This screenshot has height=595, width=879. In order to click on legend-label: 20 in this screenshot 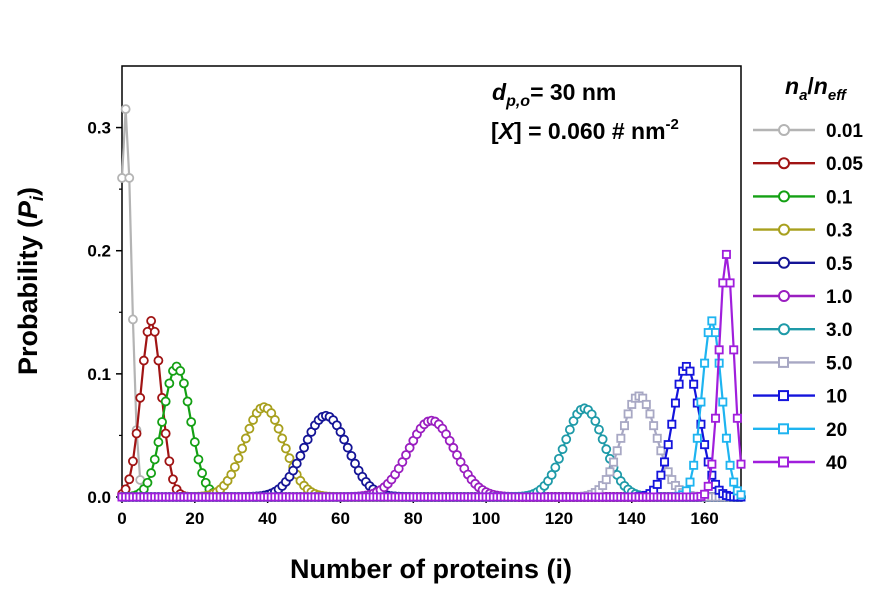, I will do `click(836, 430)`.